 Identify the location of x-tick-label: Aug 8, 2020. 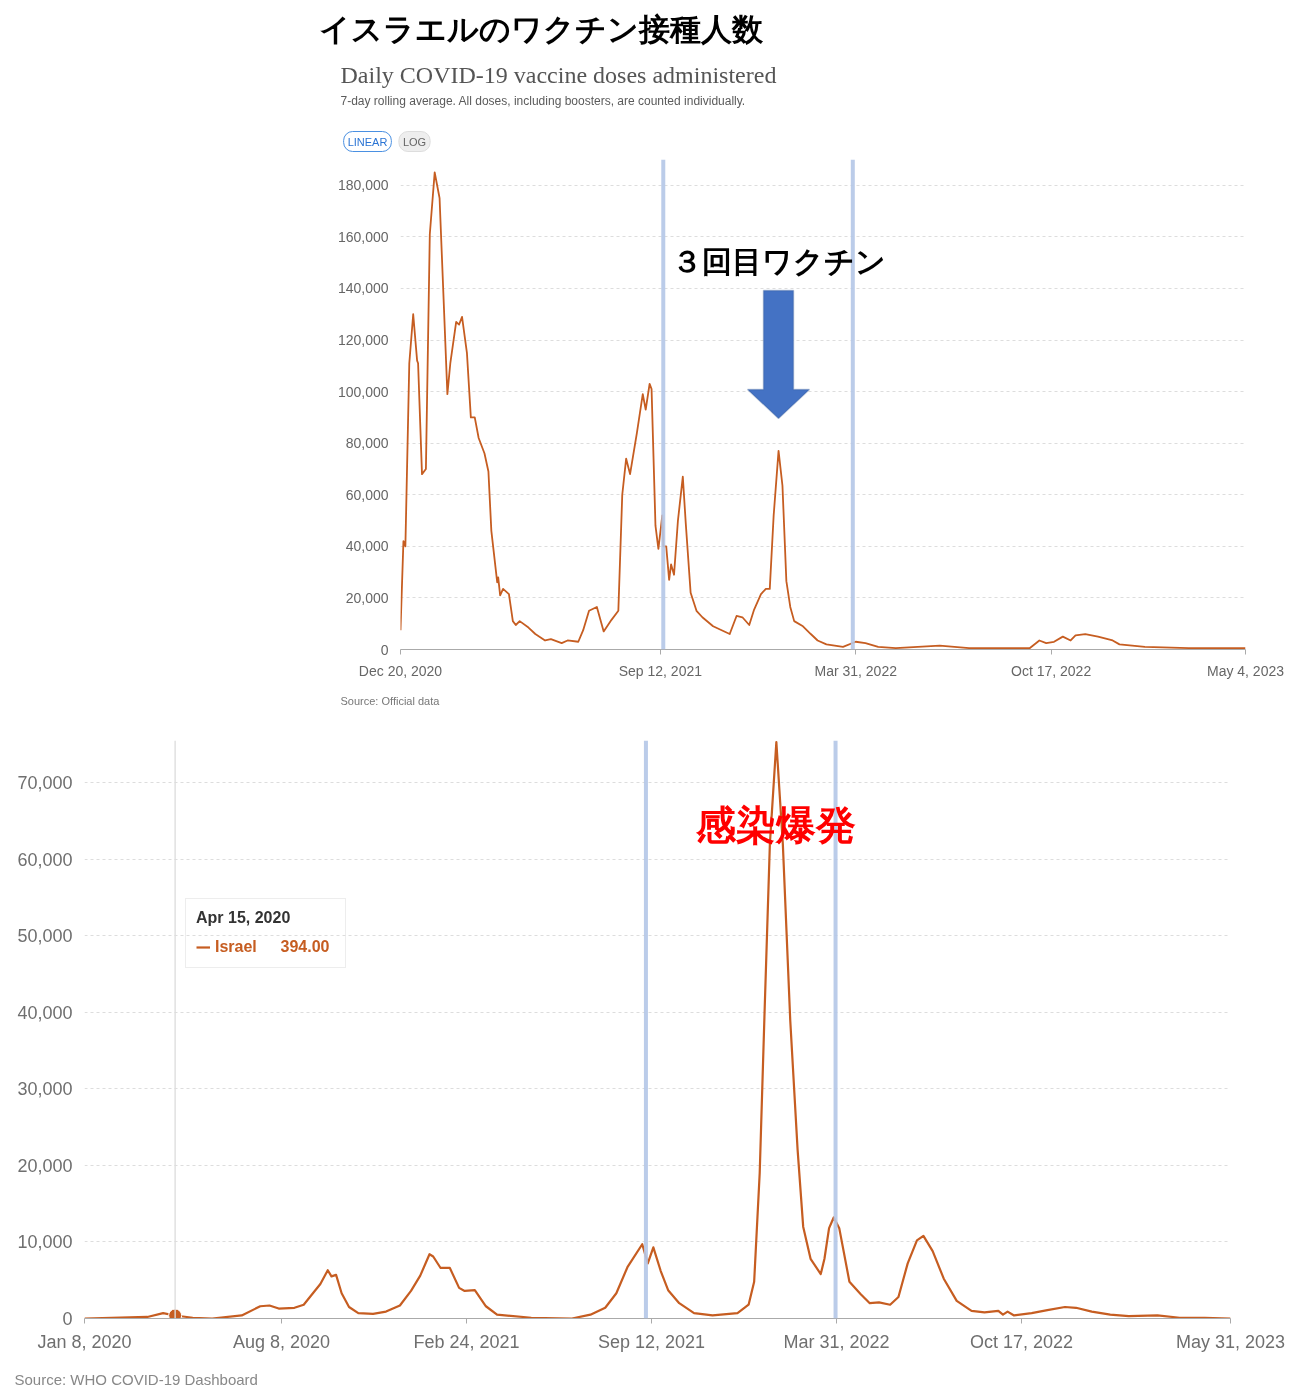
(281, 1341).